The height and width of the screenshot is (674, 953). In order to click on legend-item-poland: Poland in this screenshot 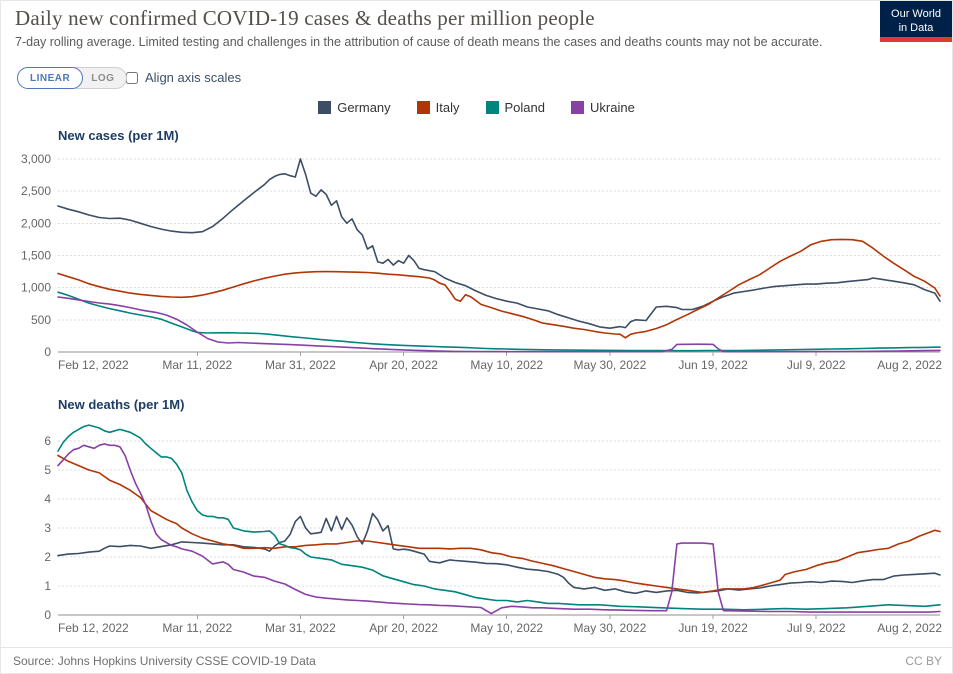, I will do `click(515, 107)`.